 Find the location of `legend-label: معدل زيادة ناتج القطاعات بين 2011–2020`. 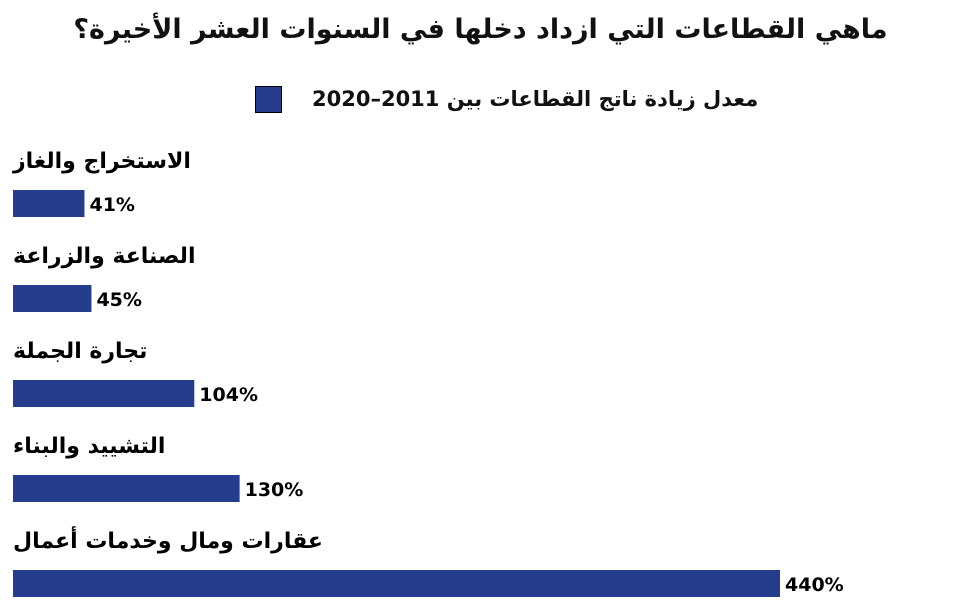

legend-label: معدل زيادة ناتج القطاعات بين 2011–2020 is located at coordinates (535, 99).